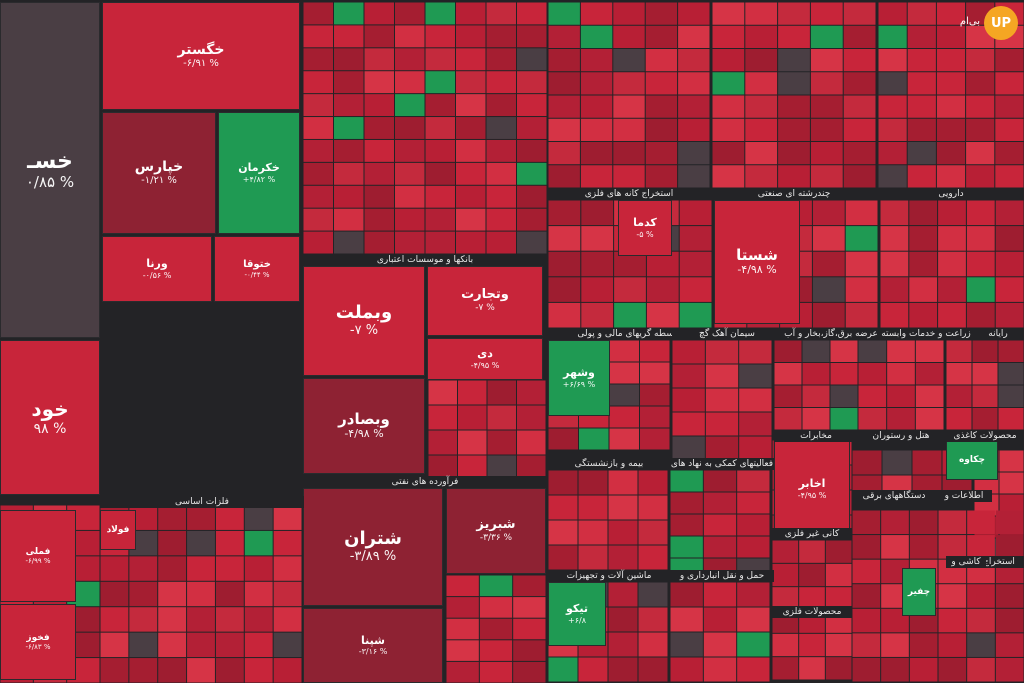 Image resolution: width=1024 pixels, height=683 pixels. What do you see at coordinates (259, 173) in the screenshot?
I see `treemap-tile: خکرمان +۴/۸۲ %` at bounding box center [259, 173].